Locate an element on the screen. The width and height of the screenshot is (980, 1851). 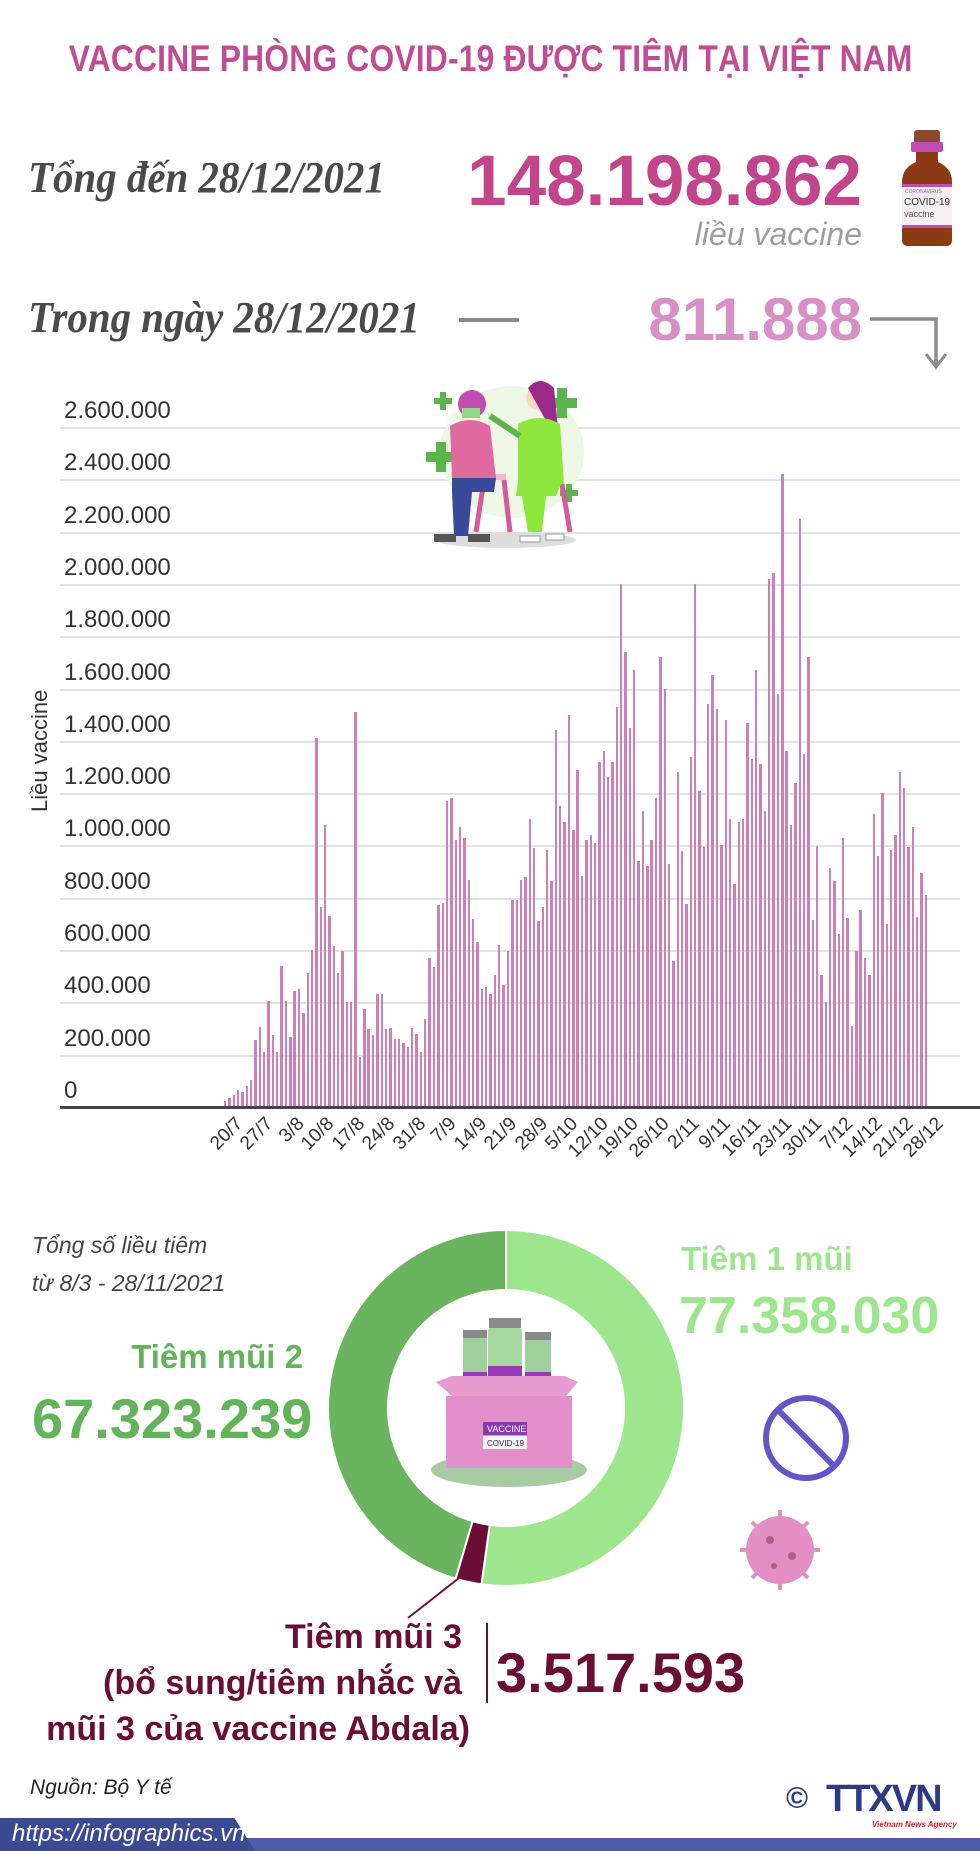
footer-tab is located at coordinates (127, 1834).